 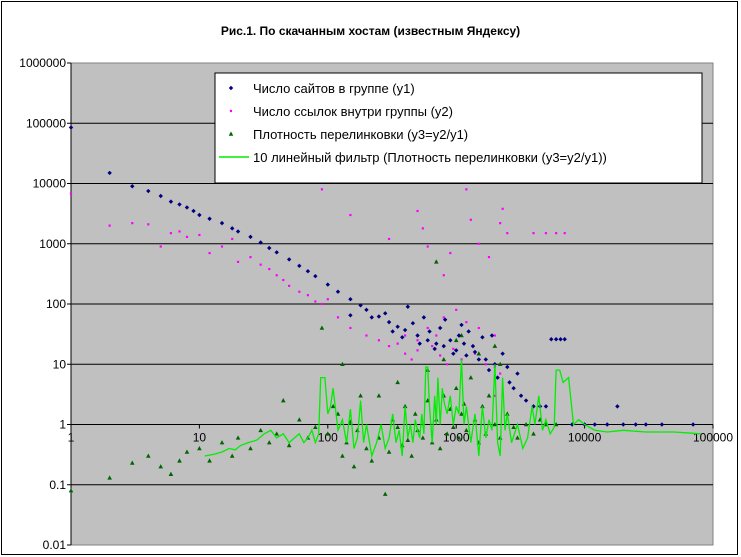 I want to click on y-tick-label: 10000, so click(x=50, y=184).